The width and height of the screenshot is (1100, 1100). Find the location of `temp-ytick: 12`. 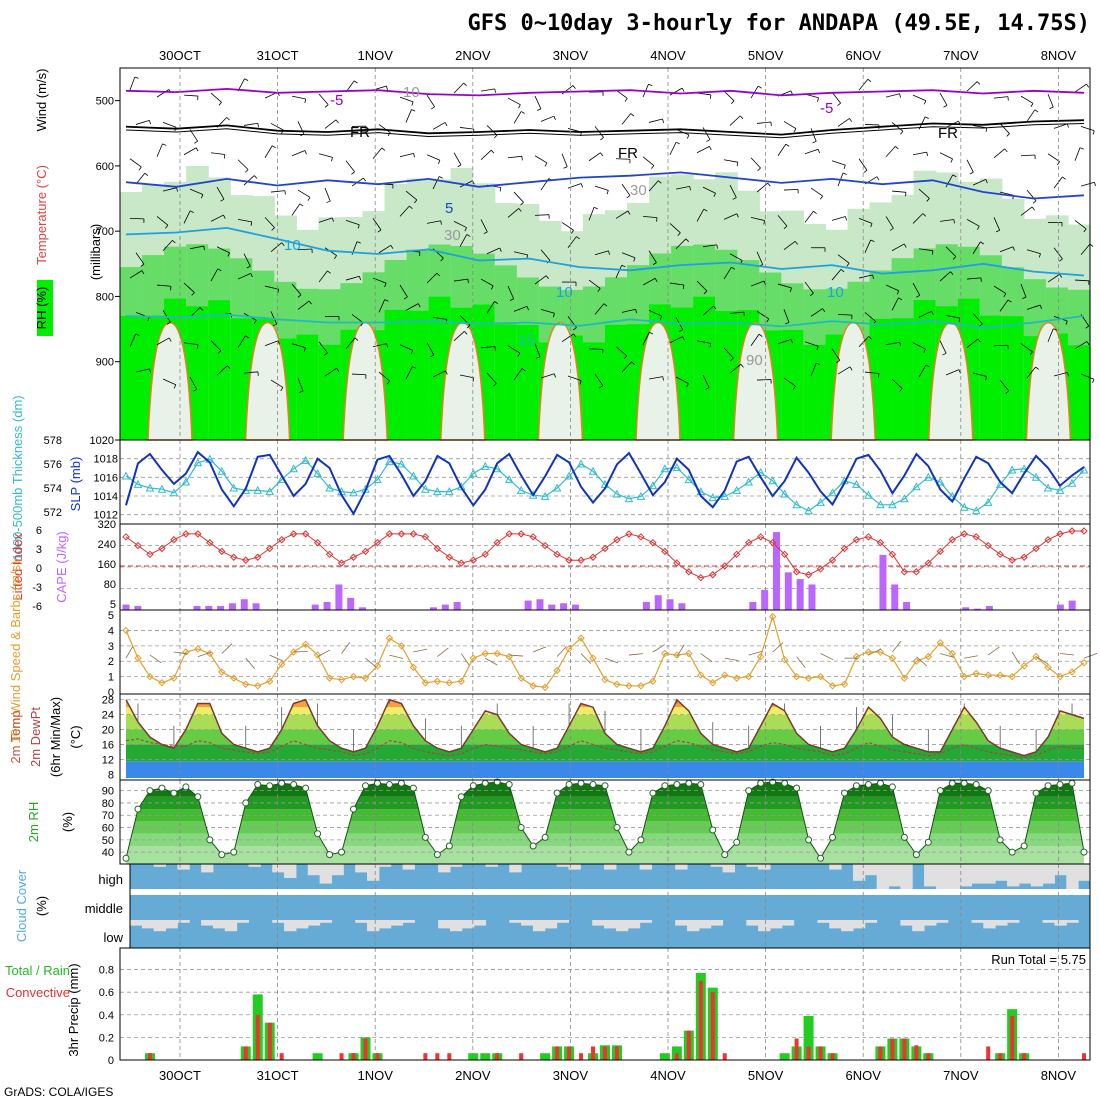

temp-ytick: 12 is located at coordinates (108, 760).